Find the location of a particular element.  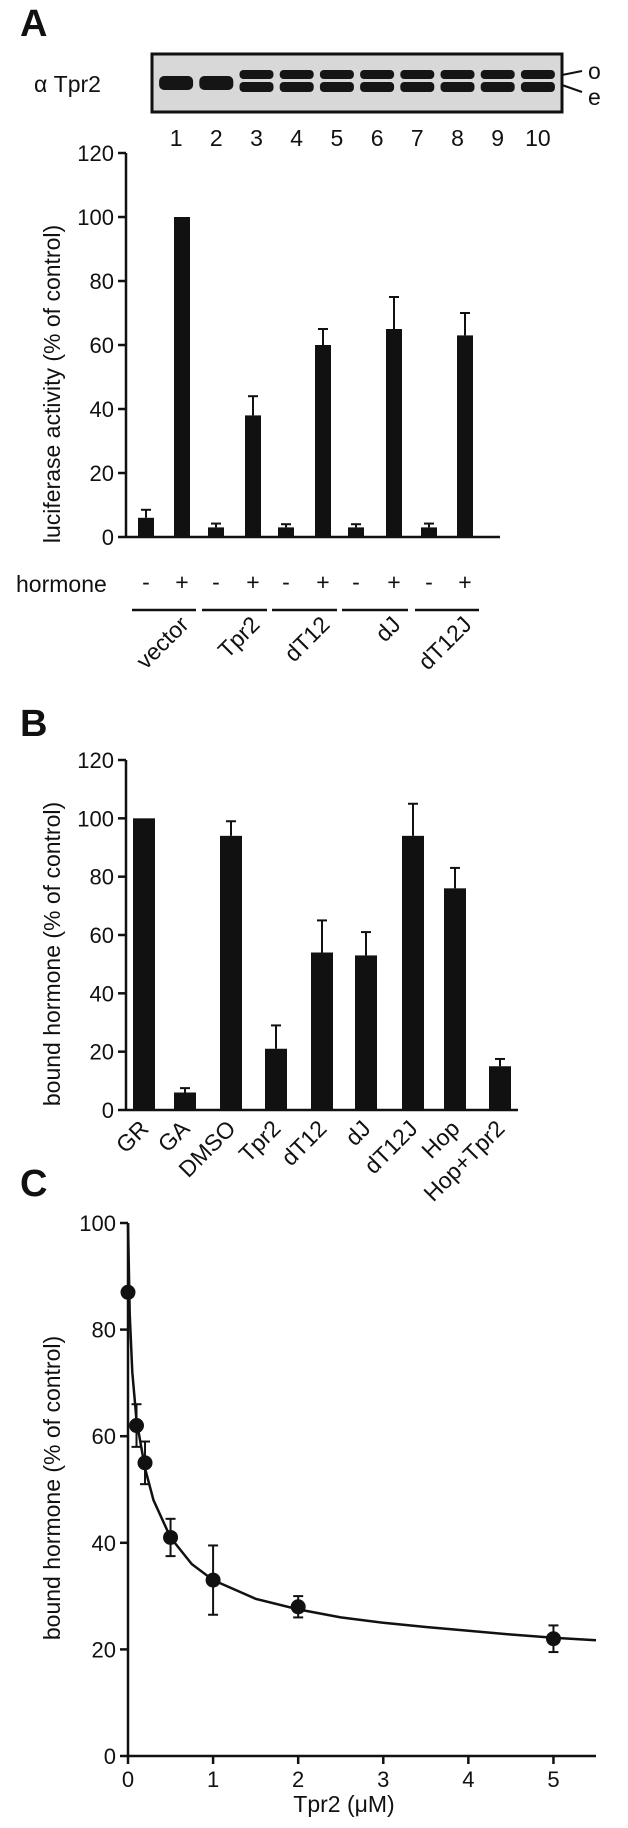

chart-a-group-labels: vector Tpr2 dT12 dJ dT12J is located at coordinates (305, 641).